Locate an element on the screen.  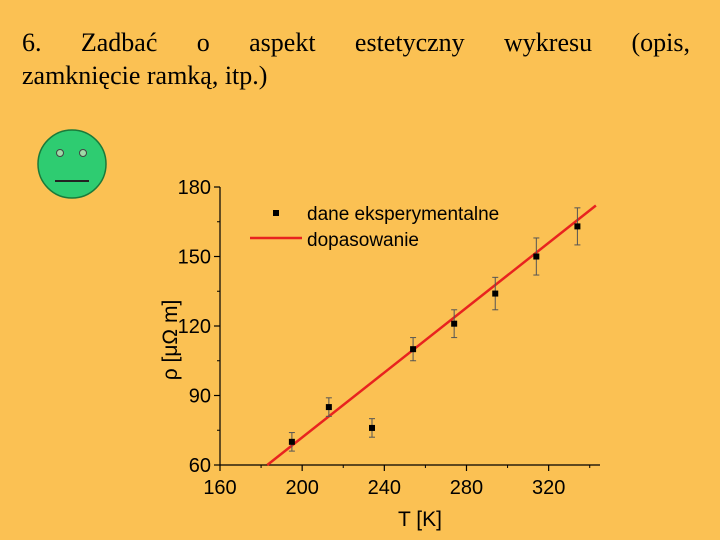
x-tick-label: 280 is located at coordinates (466, 488).